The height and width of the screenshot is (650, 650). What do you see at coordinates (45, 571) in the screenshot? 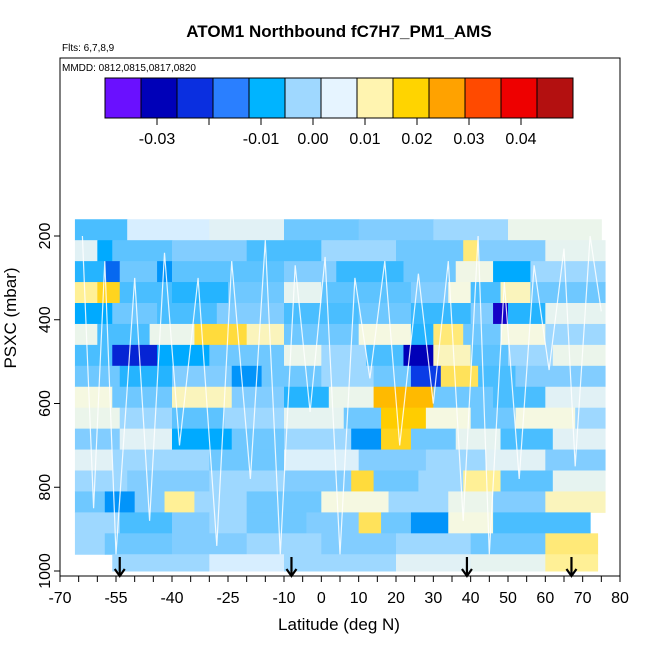
I see `y-tick-label: 1000` at bounding box center [45, 571].